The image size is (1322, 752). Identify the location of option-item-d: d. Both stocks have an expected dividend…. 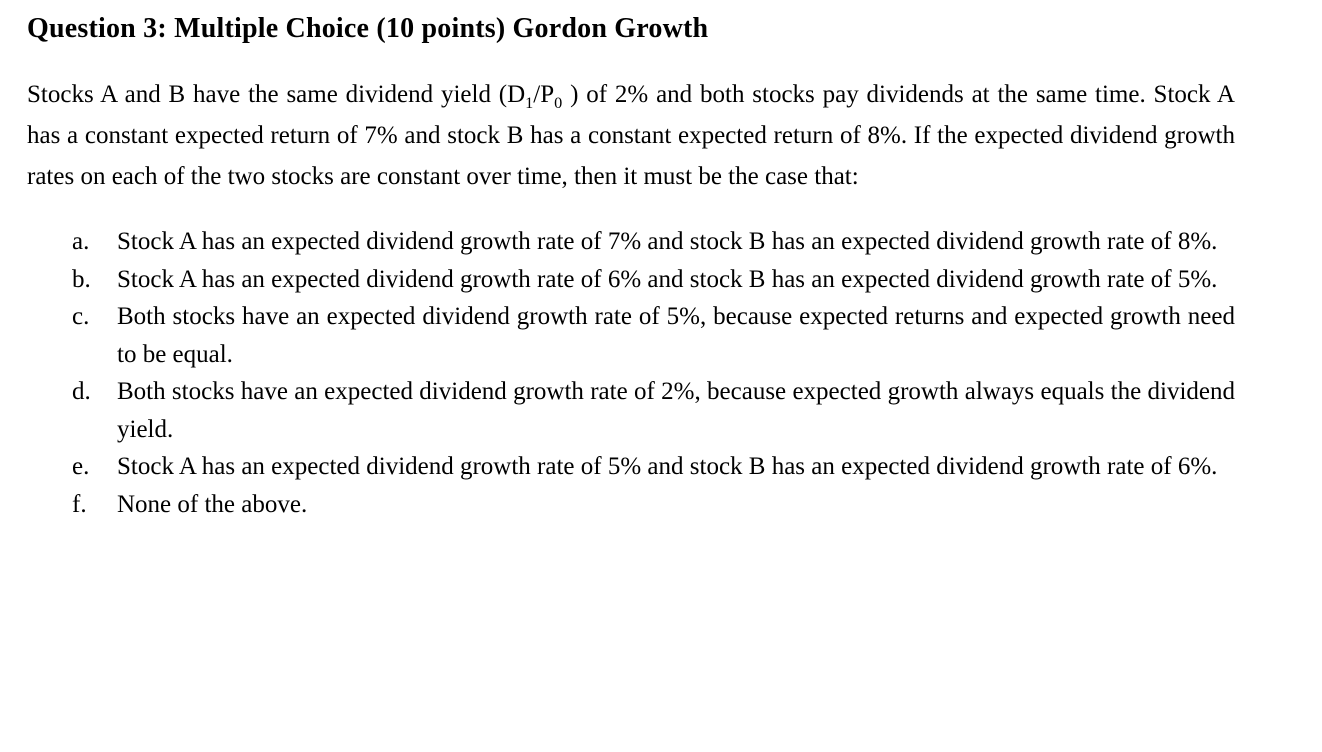
(653, 410).